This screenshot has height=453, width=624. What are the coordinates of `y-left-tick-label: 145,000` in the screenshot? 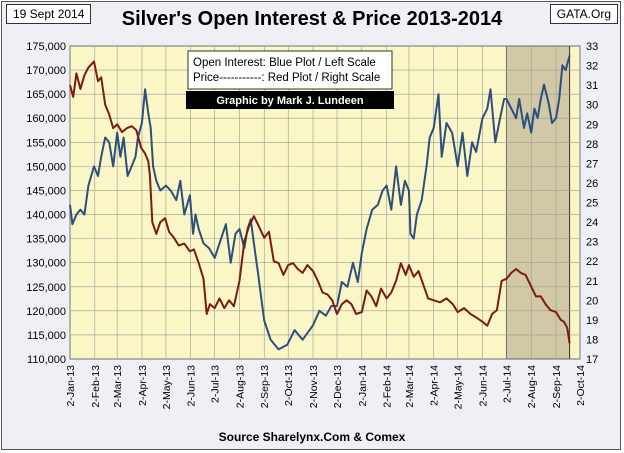 It's located at (46, 191).